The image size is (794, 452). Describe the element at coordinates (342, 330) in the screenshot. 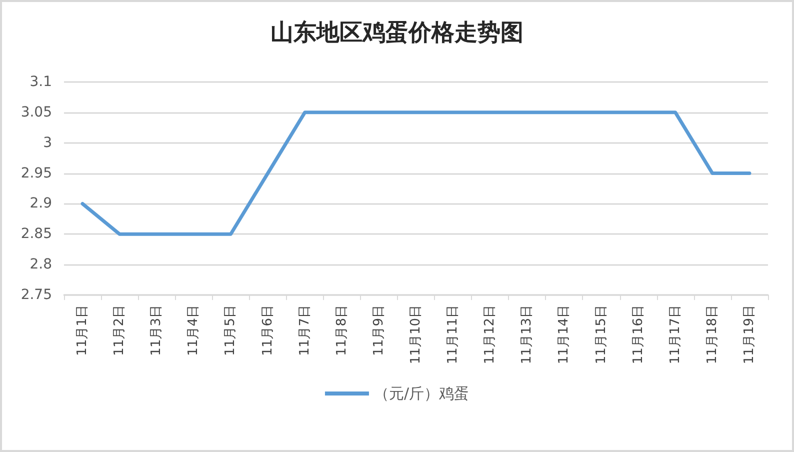

I see `x-tick-label: 11月8日` at that location.